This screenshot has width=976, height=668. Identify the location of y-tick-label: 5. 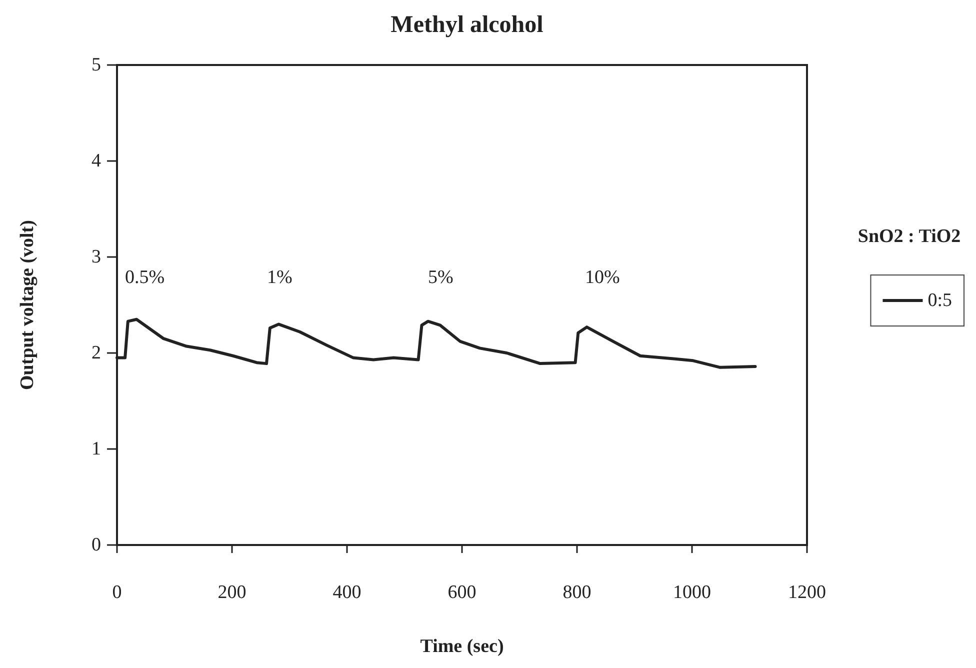
(96, 65).